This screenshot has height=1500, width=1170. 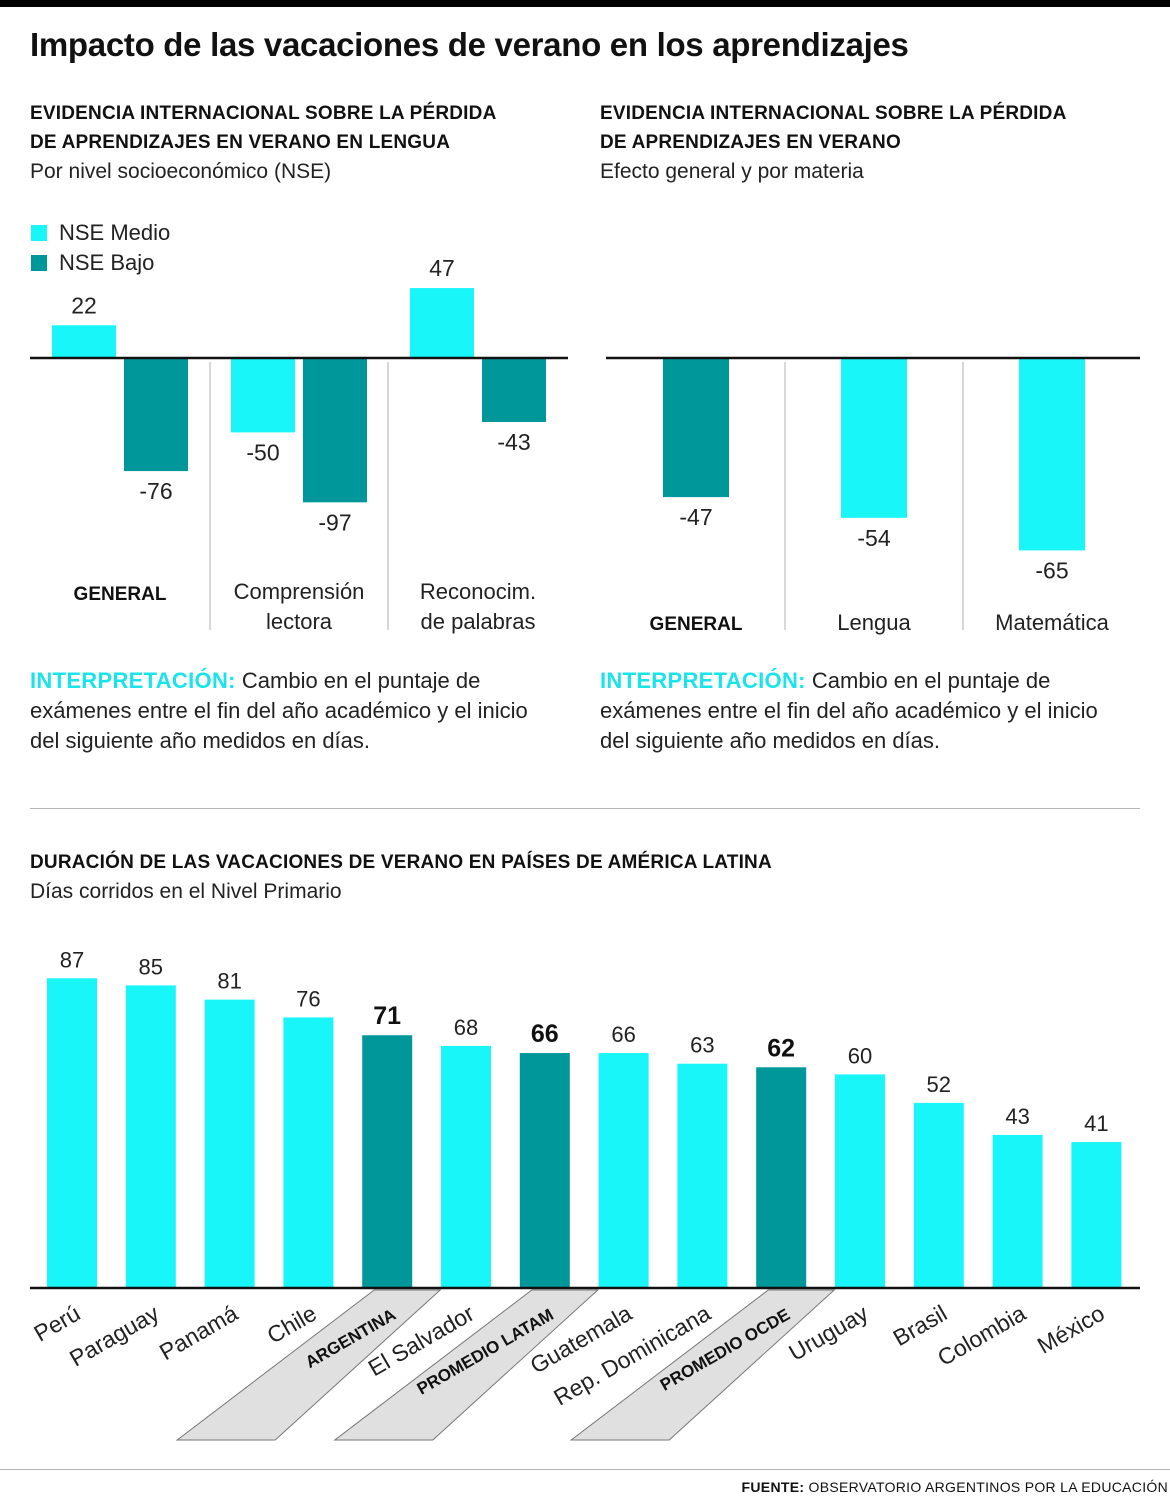 I want to click on source-label: FUENTE:, so click(x=773, y=1487).